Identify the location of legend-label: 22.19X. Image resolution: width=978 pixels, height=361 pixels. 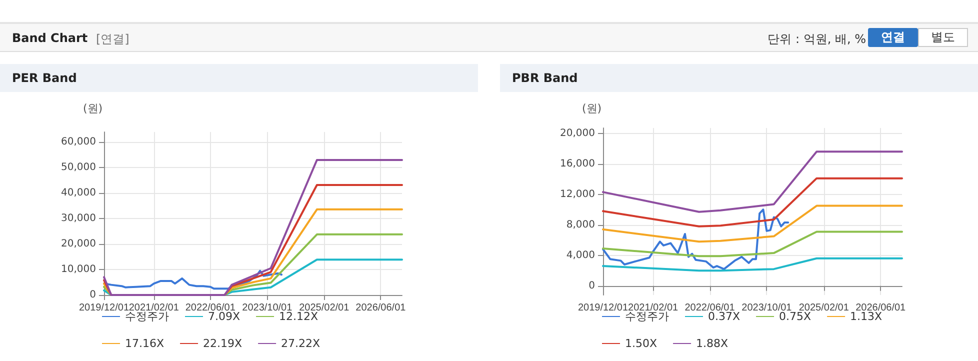
(223, 343).